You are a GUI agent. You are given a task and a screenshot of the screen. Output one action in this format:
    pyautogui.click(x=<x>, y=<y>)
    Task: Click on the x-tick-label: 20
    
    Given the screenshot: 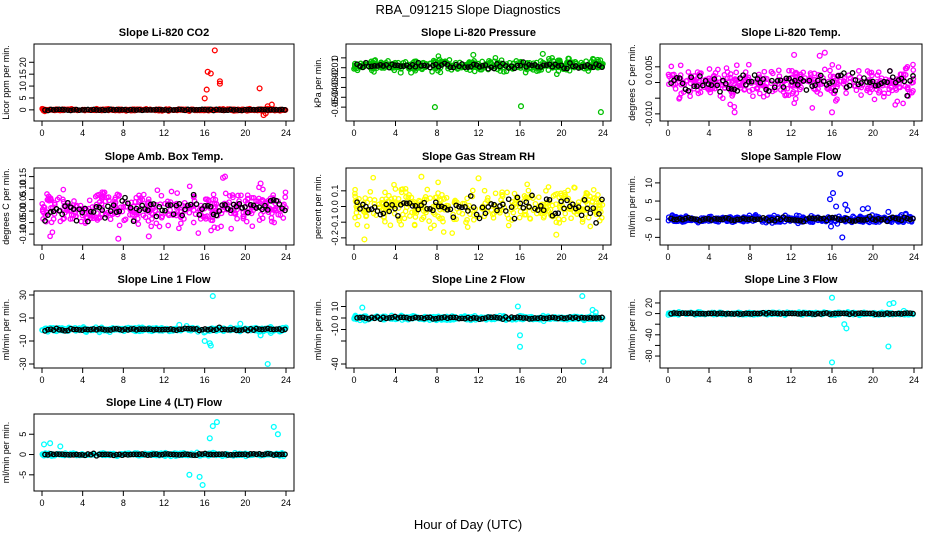 What is the action you would take?
    pyautogui.click(x=245, y=257)
    